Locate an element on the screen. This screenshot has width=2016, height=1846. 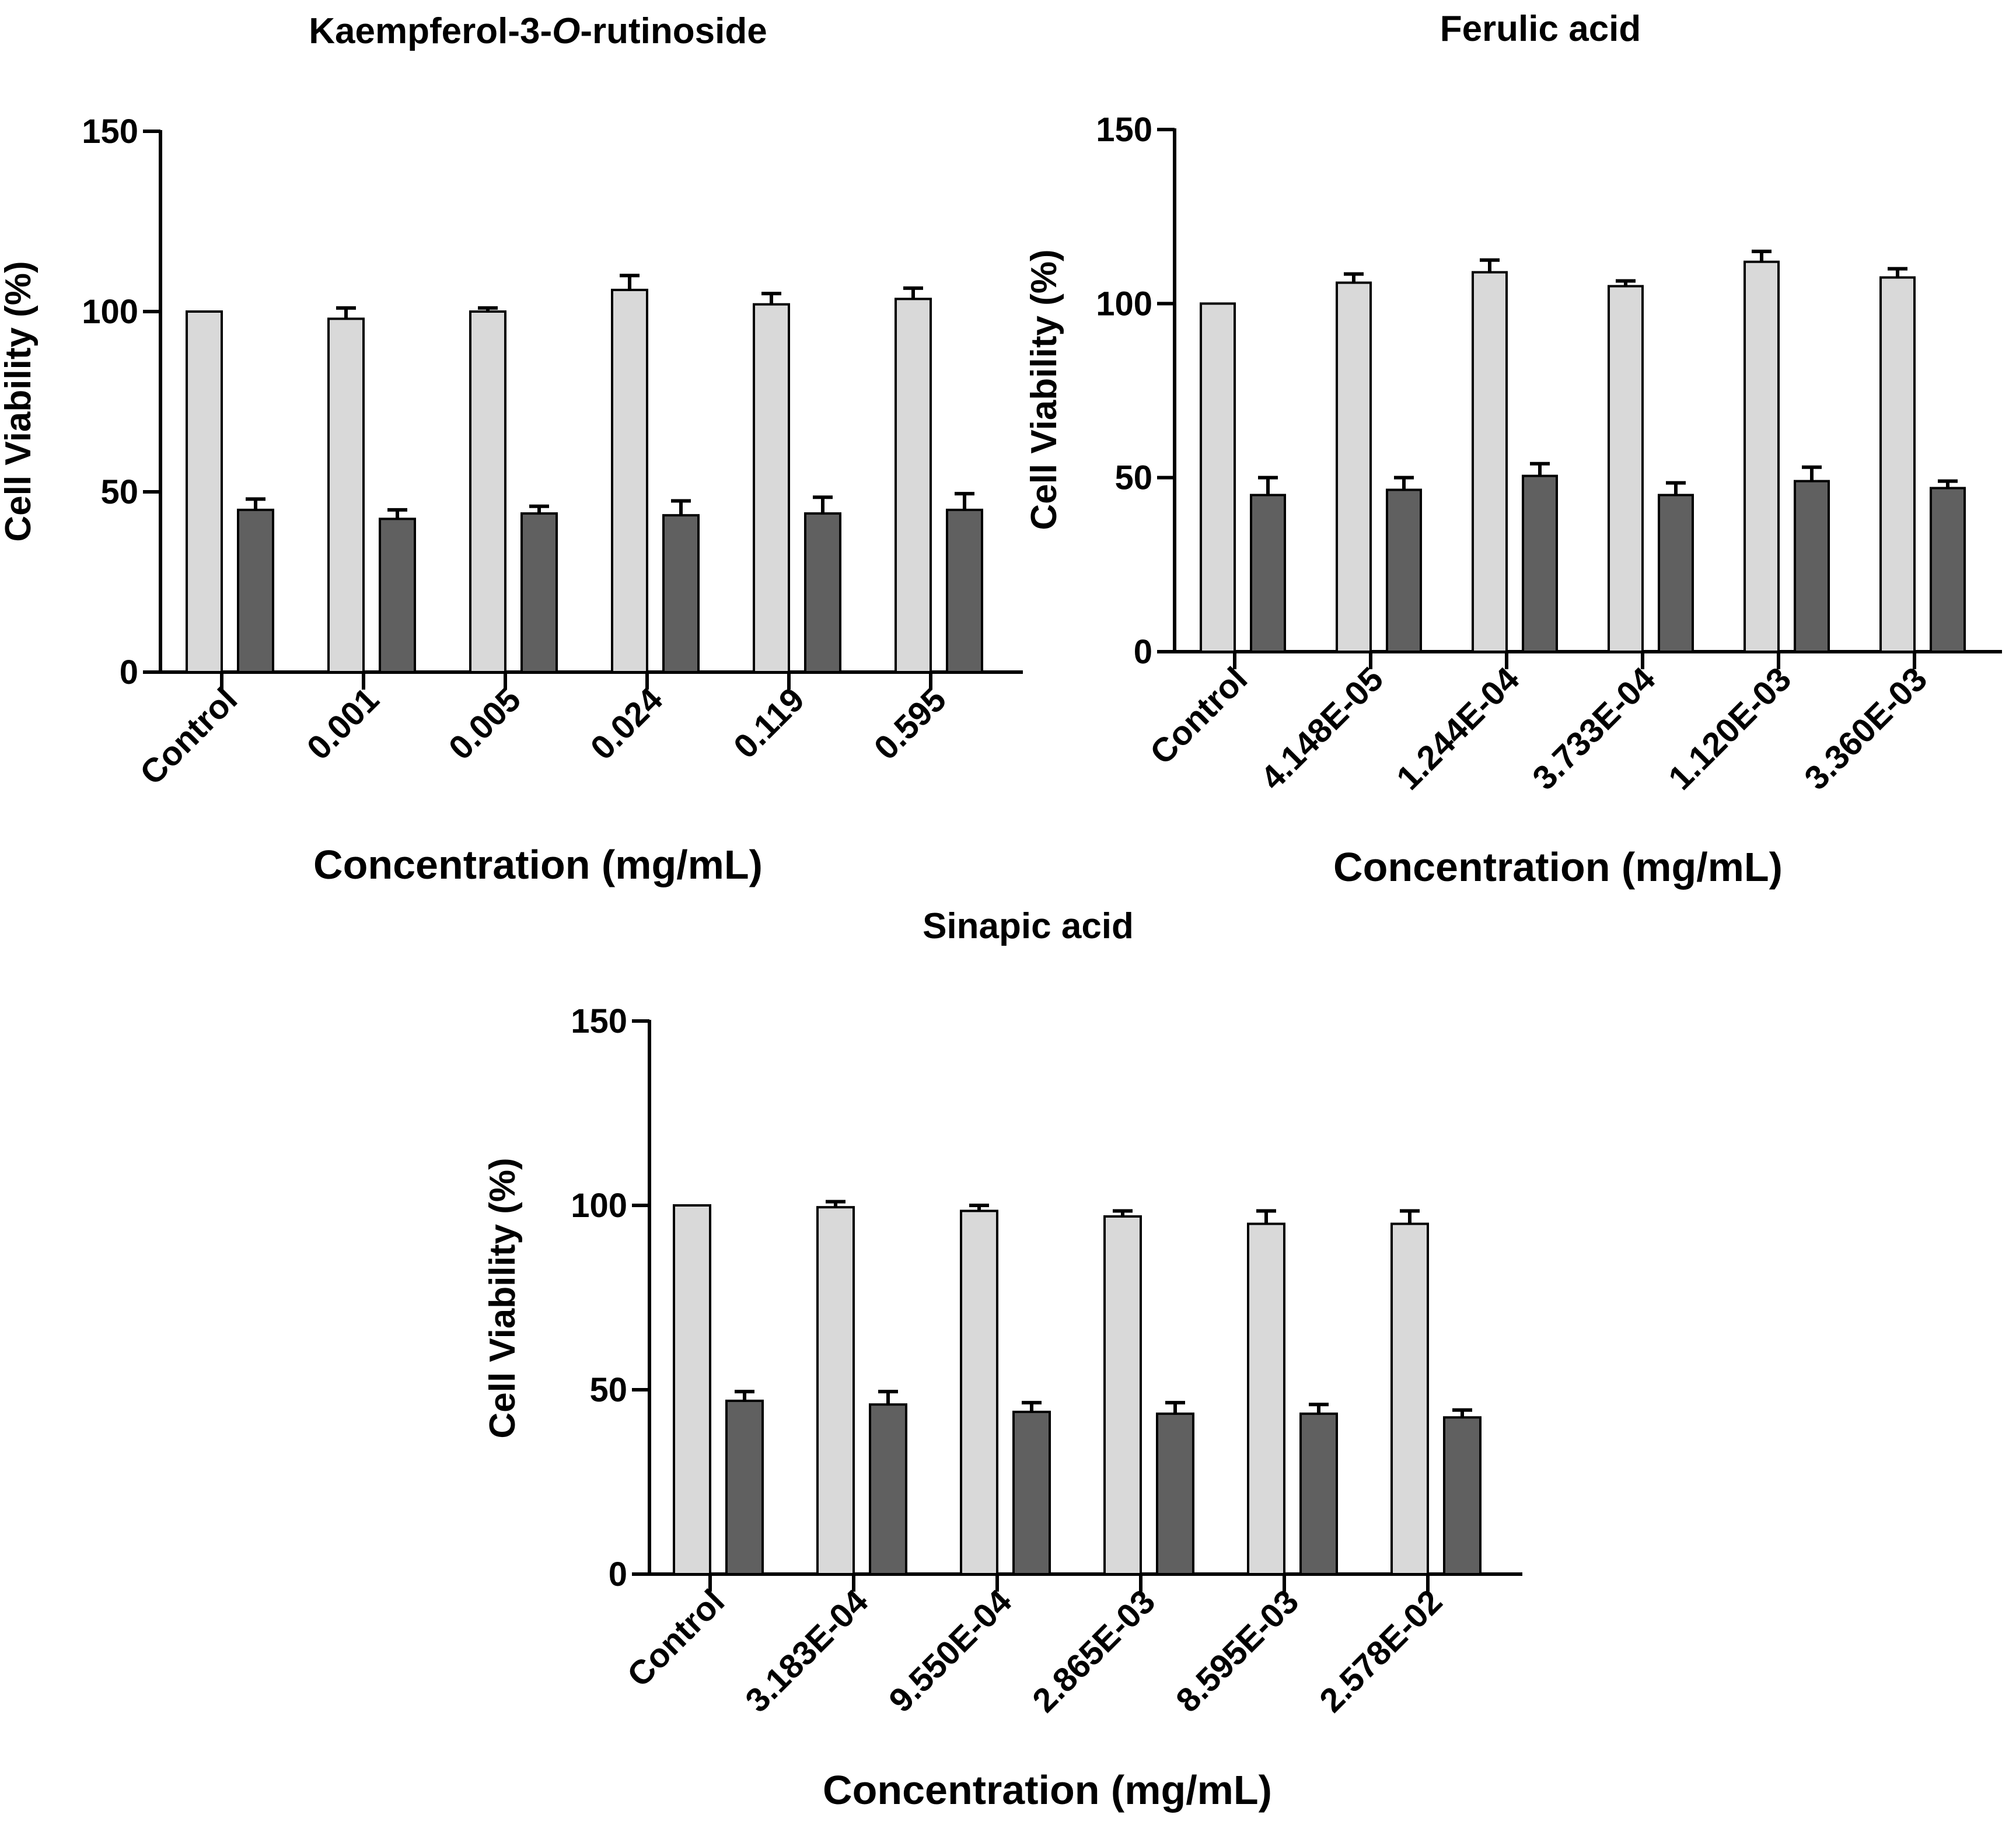
x-category-label: 0.005 is located at coordinates (486, 723).